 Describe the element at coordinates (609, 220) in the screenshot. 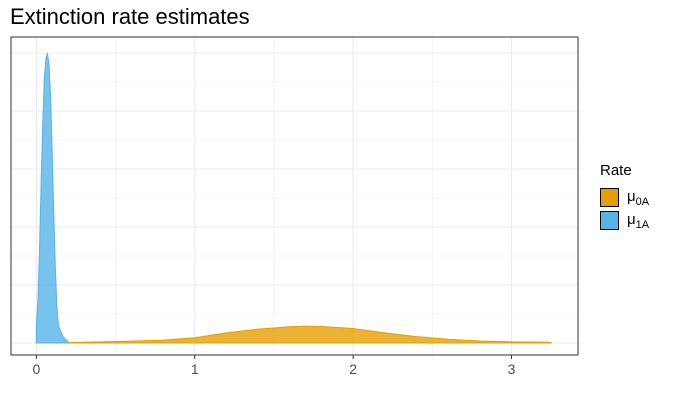

I see `legend-key-mu1a` at that location.